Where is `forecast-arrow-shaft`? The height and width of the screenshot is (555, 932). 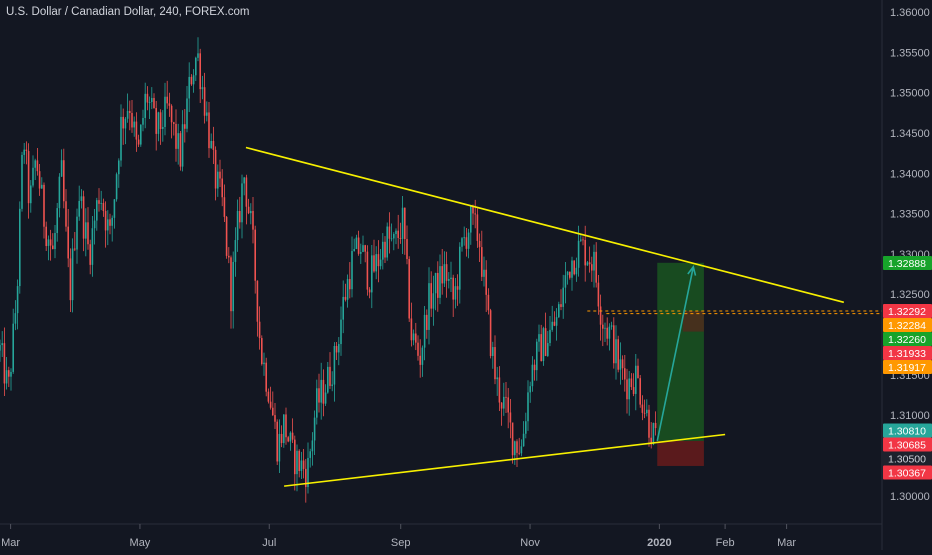 forecast-arrow-shaft is located at coordinates (675, 354).